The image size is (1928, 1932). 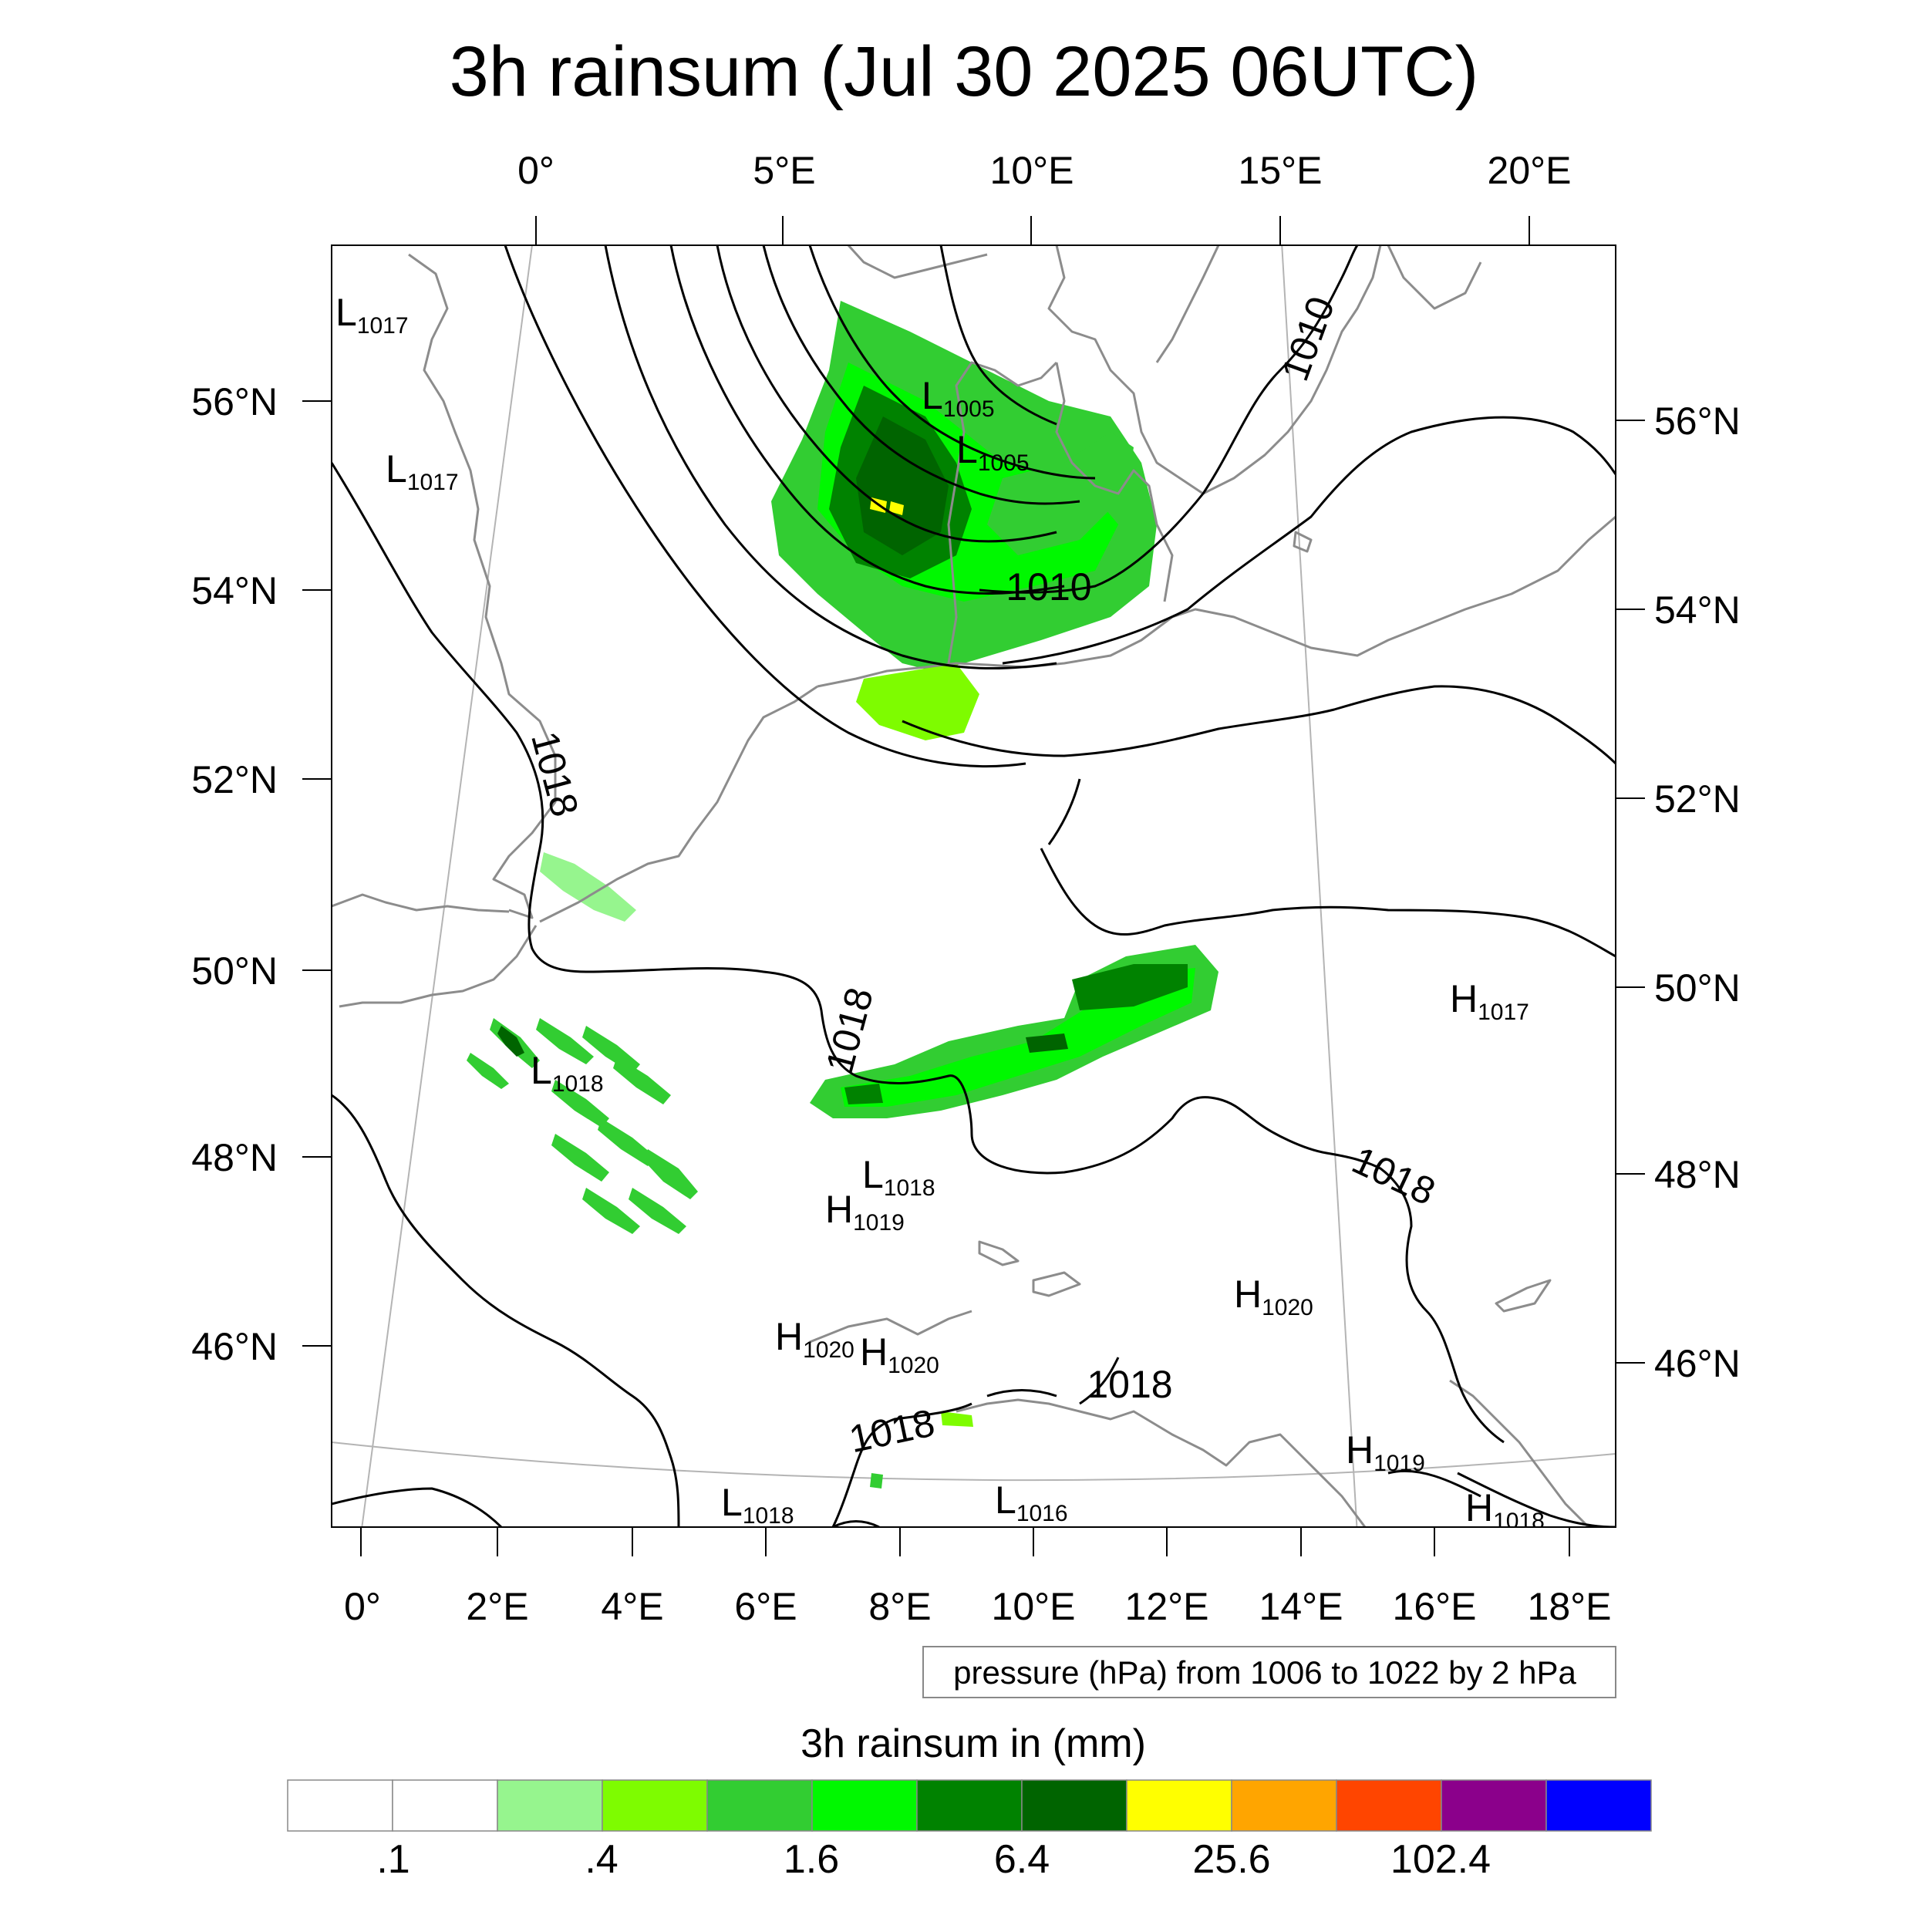 I want to click on coastline-sweden-inner, so click(x=1188, y=304).